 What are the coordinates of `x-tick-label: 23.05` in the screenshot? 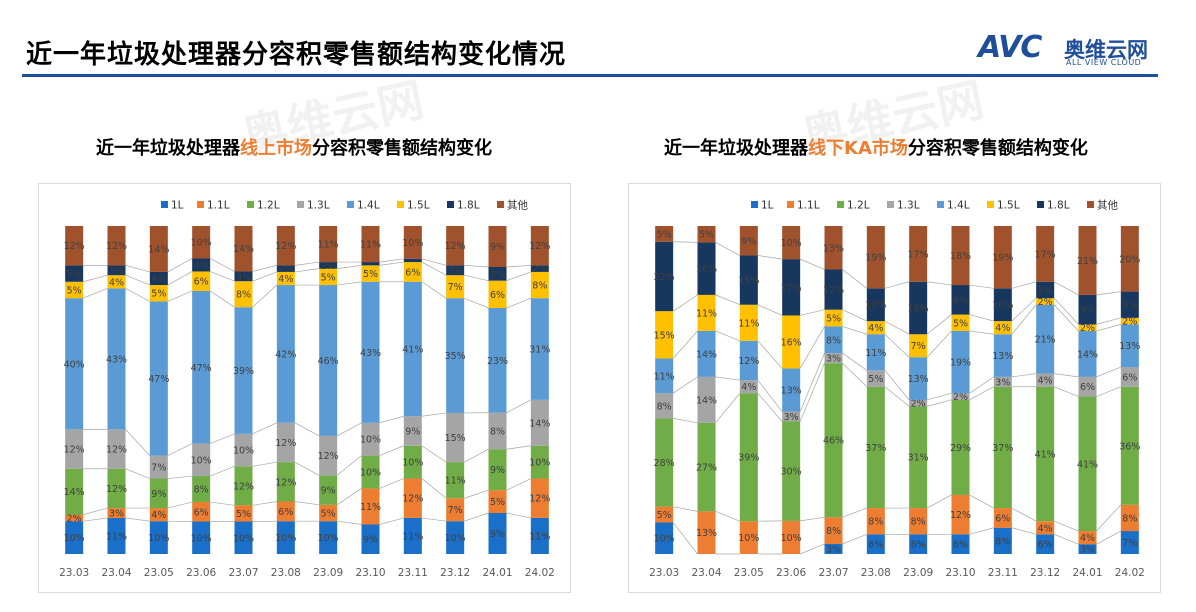 It's located at (159, 573).